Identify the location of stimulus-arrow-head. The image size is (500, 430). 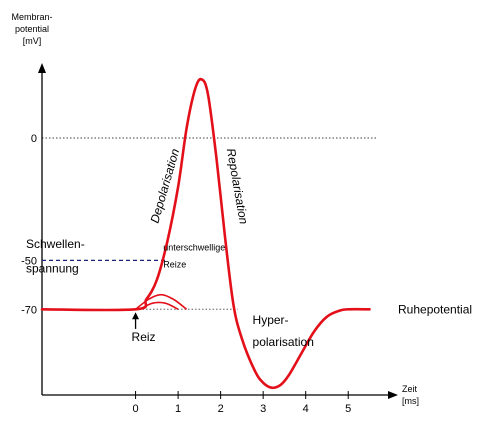
(136, 316).